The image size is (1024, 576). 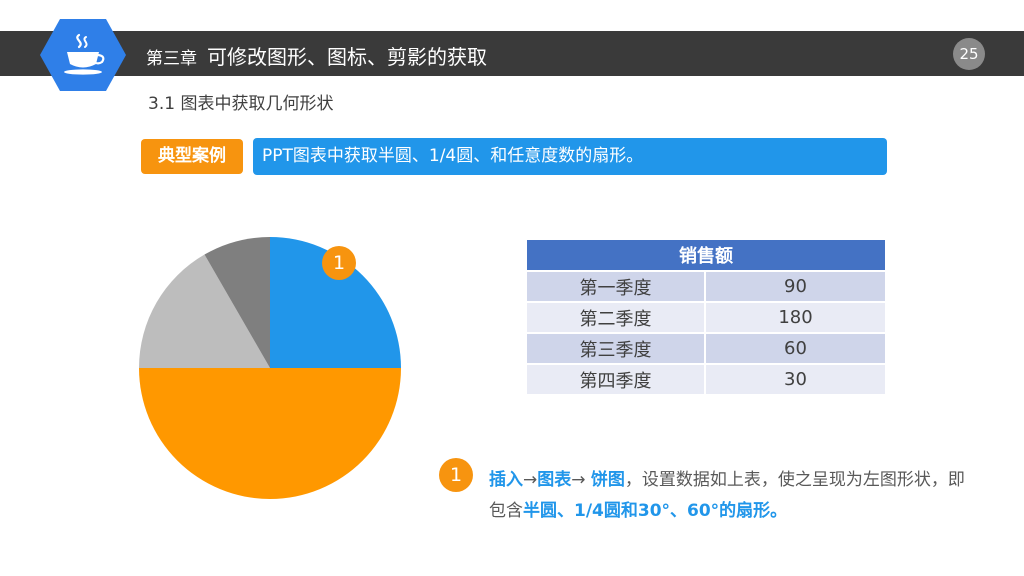 I want to click on quarter-cell: 第四季度, so click(x=616, y=380).